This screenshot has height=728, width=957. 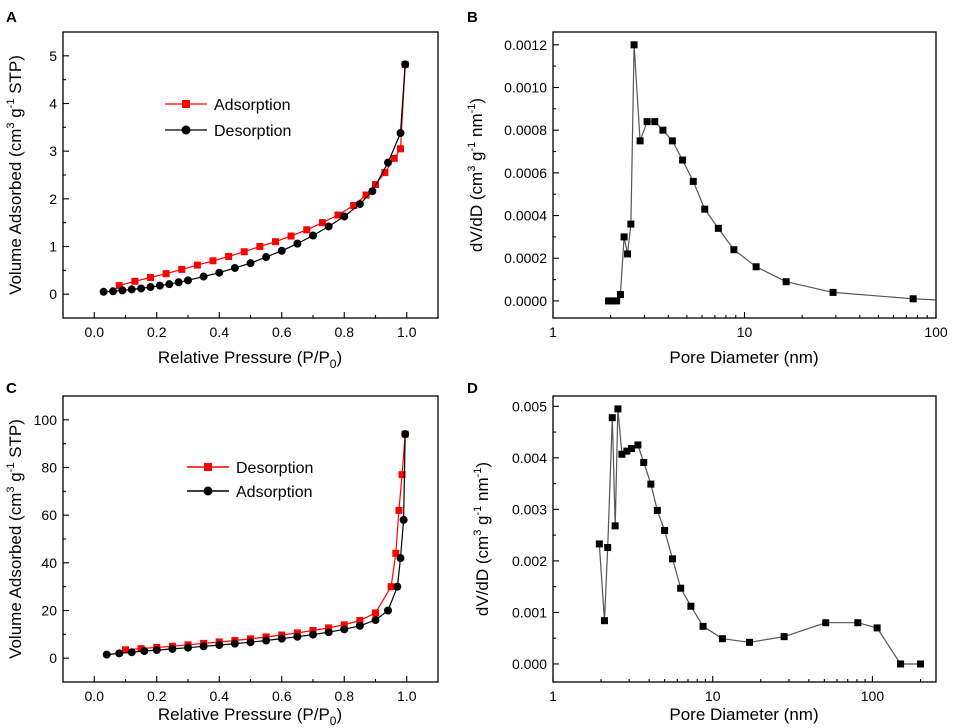 What do you see at coordinates (743, 357) in the screenshot?
I see `panel-b-xlabel: Pore Diameter (nm)` at bounding box center [743, 357].